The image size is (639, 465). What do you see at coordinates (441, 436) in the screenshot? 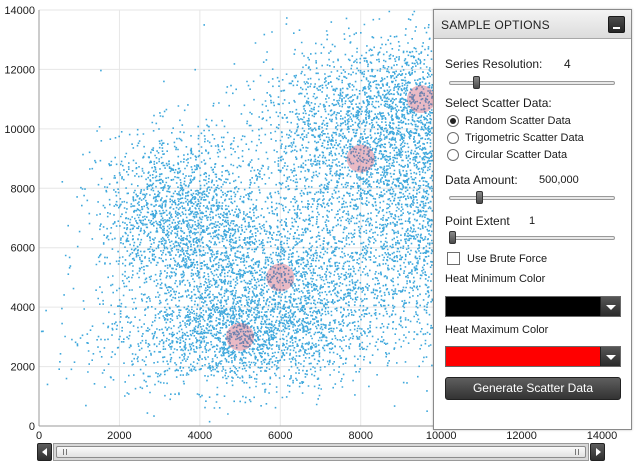
I see `x-tick-label: 10000` at bounding box center [441, 436].